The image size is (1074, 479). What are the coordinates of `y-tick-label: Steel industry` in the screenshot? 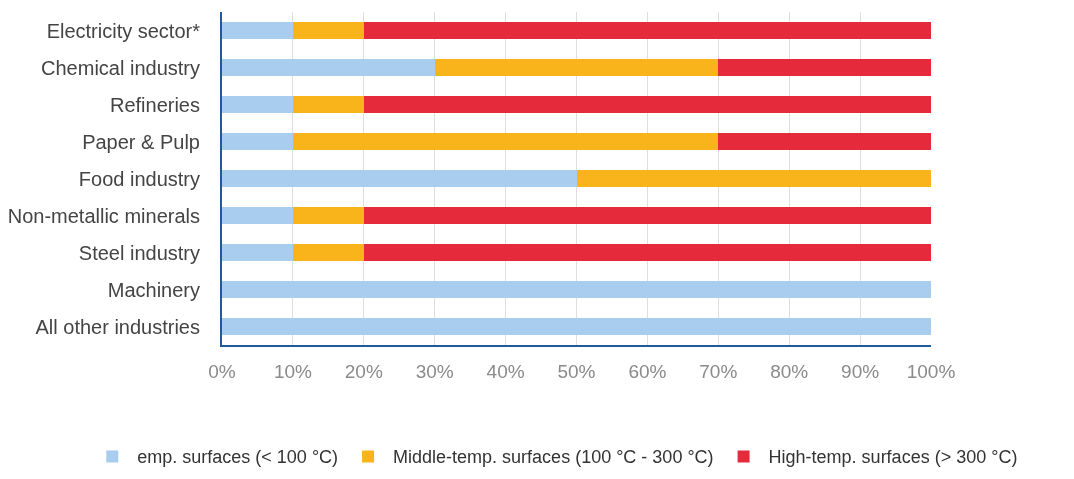 It's located at (139, 252).